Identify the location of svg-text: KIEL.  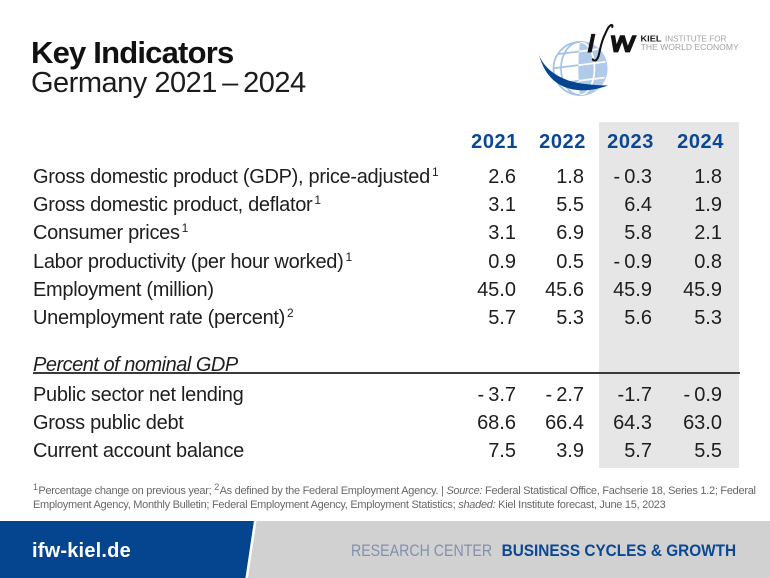
(651, 38).